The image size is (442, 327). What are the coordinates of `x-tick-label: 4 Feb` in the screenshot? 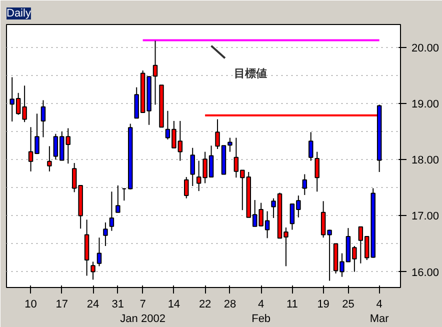 It's located at (261, 311).